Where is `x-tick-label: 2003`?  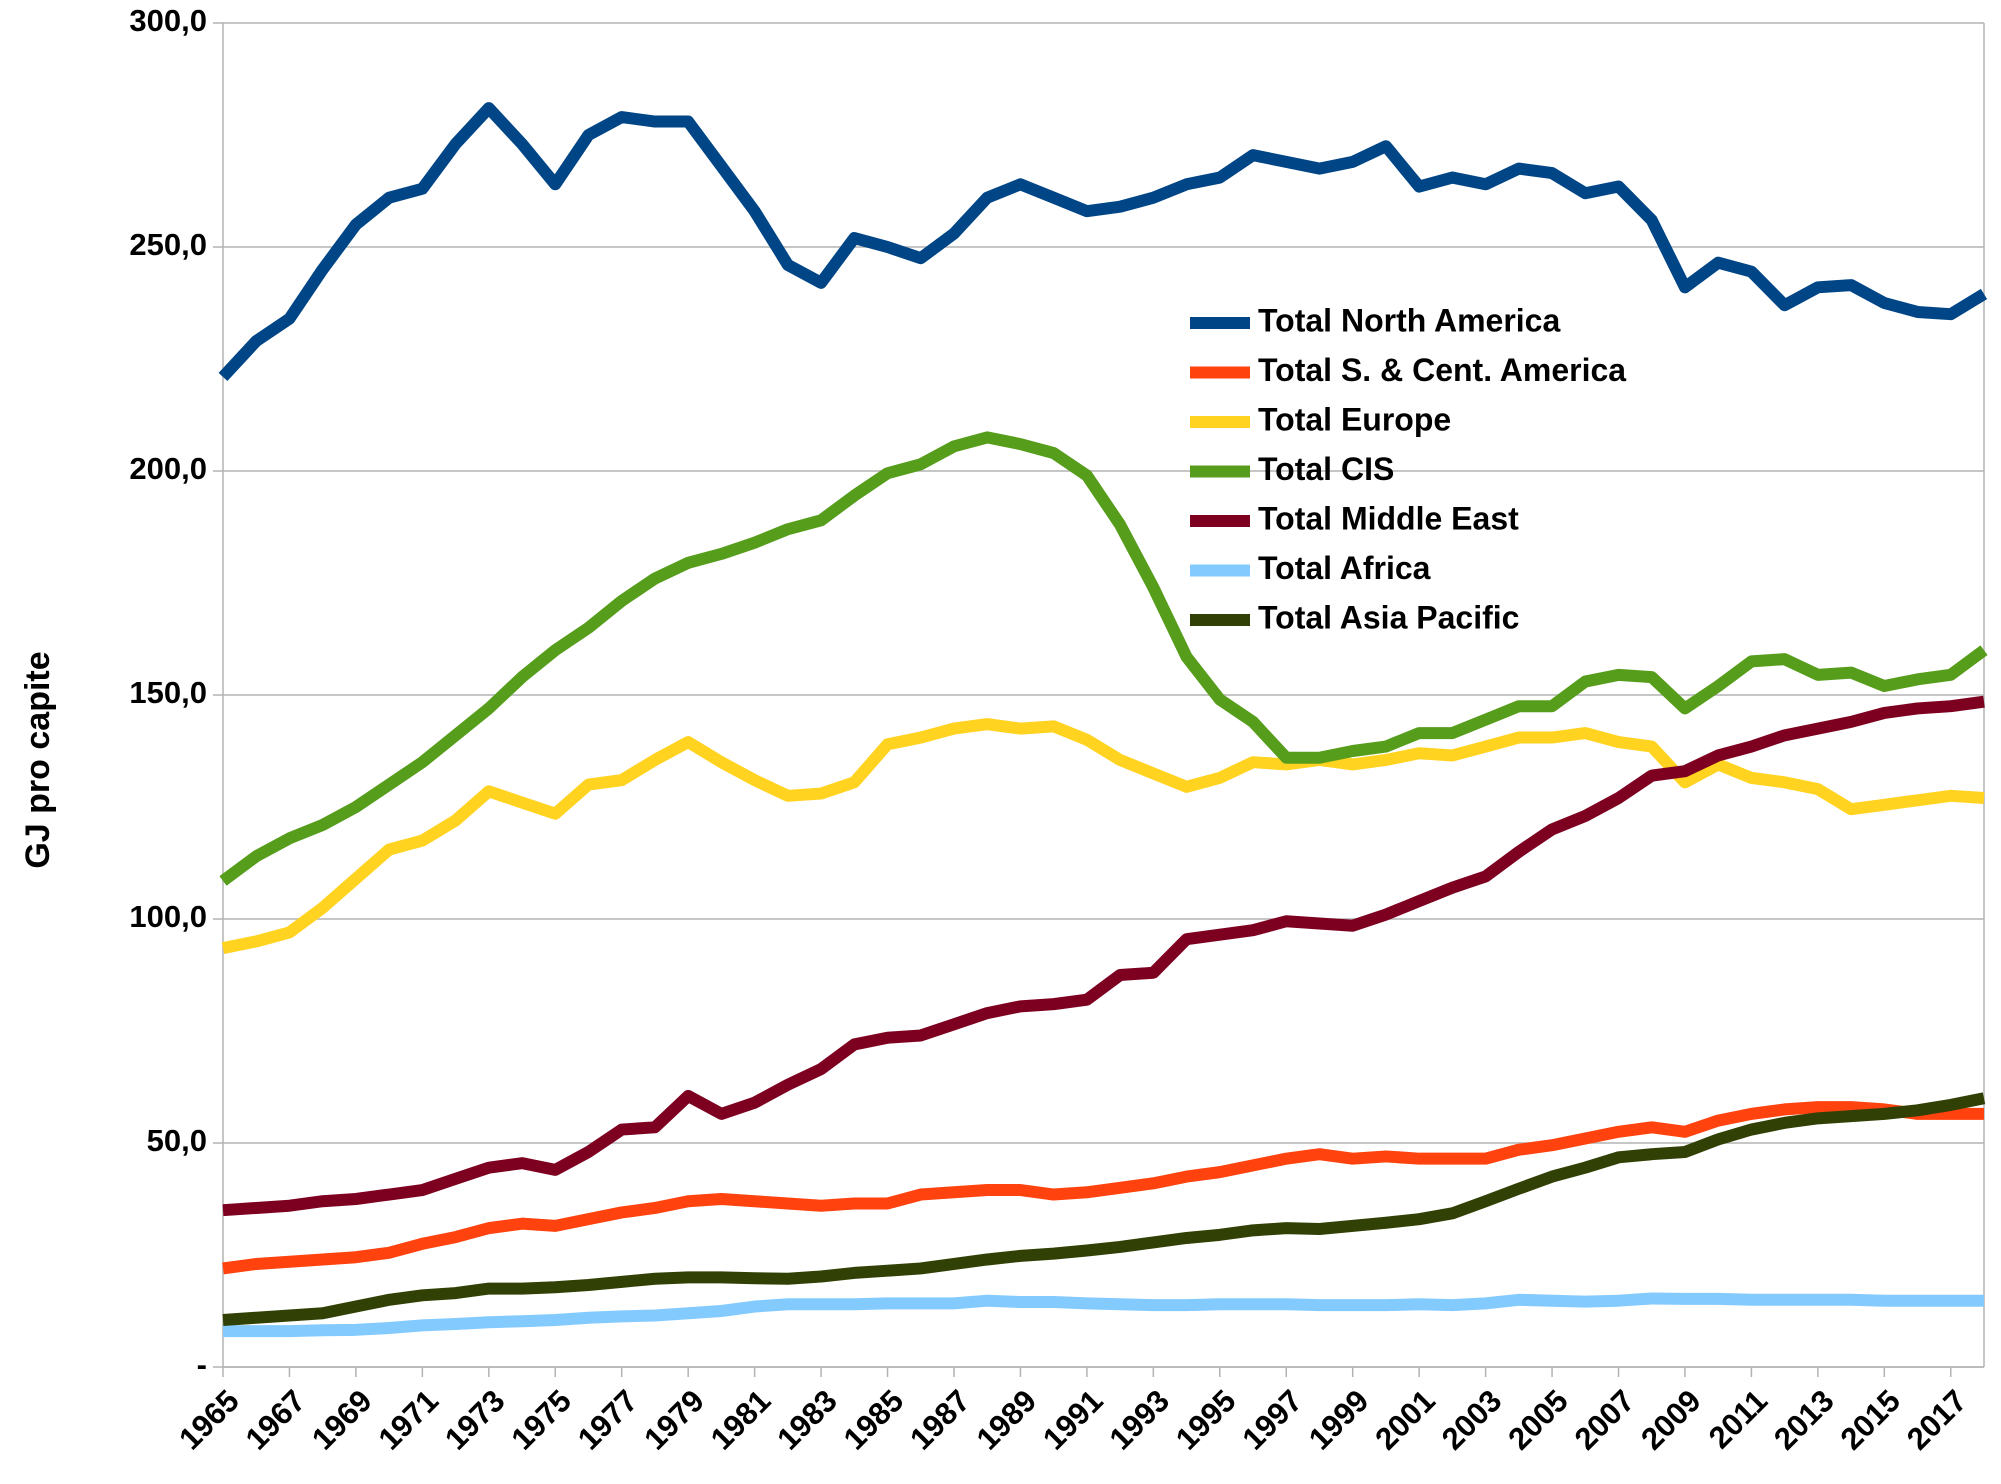 x-tick-label: 2003 is located at coordinates (1472, 1420).